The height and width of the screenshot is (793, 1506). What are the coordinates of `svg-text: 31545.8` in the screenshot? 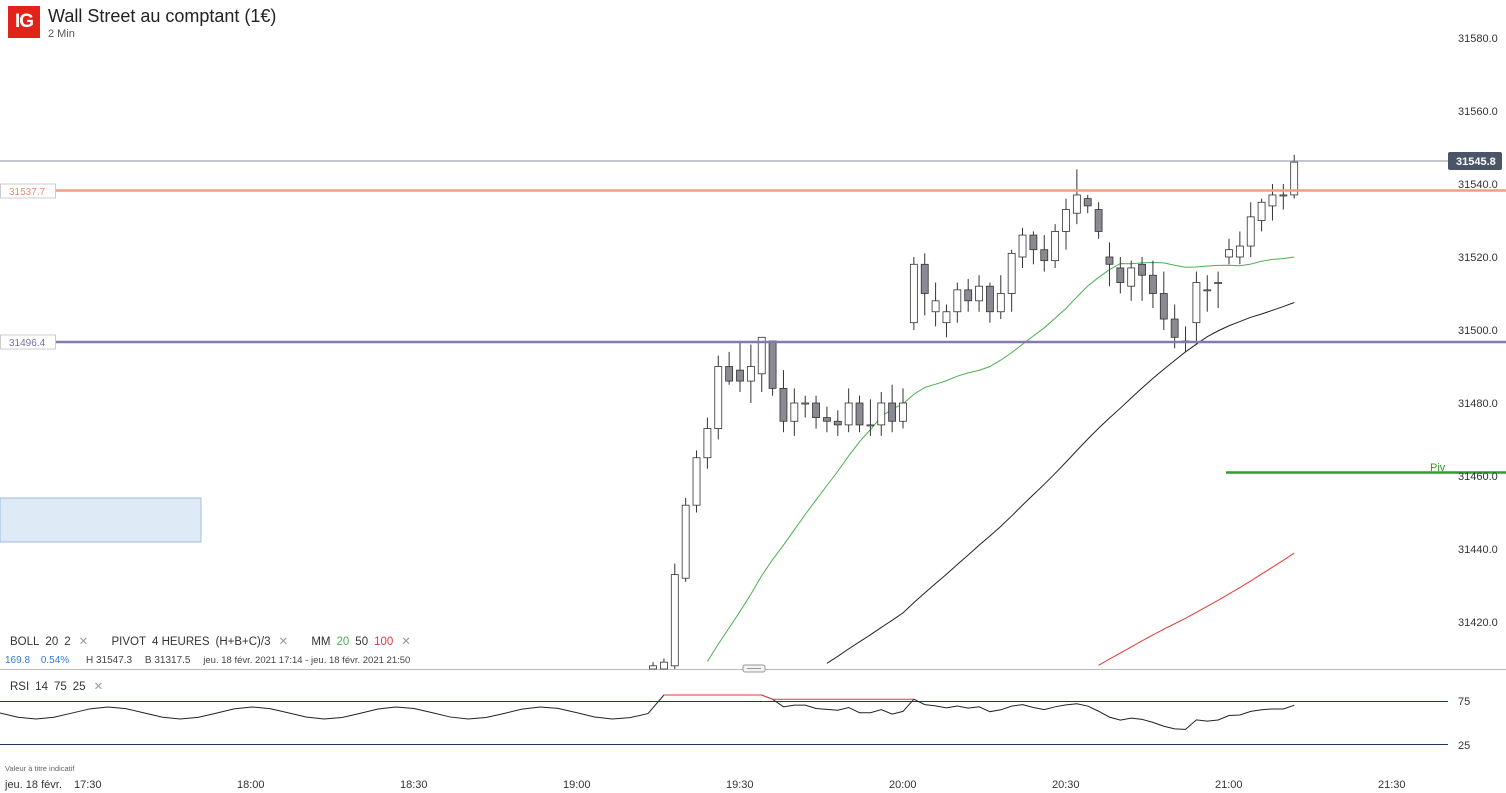 It's located at (1476, 162).